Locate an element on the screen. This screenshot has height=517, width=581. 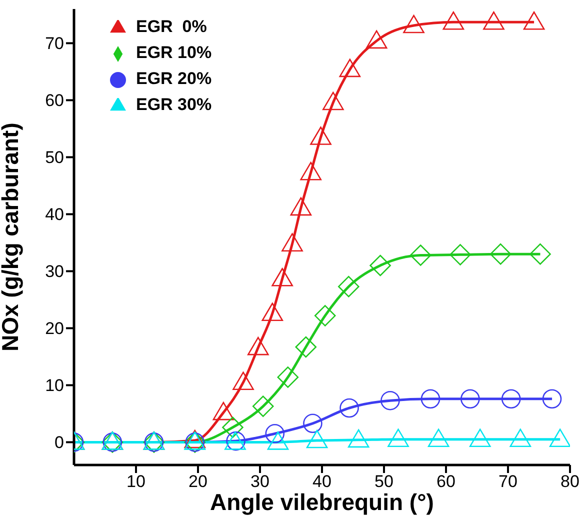
x-tick-label: 30 is located at coordinates (260, 482).